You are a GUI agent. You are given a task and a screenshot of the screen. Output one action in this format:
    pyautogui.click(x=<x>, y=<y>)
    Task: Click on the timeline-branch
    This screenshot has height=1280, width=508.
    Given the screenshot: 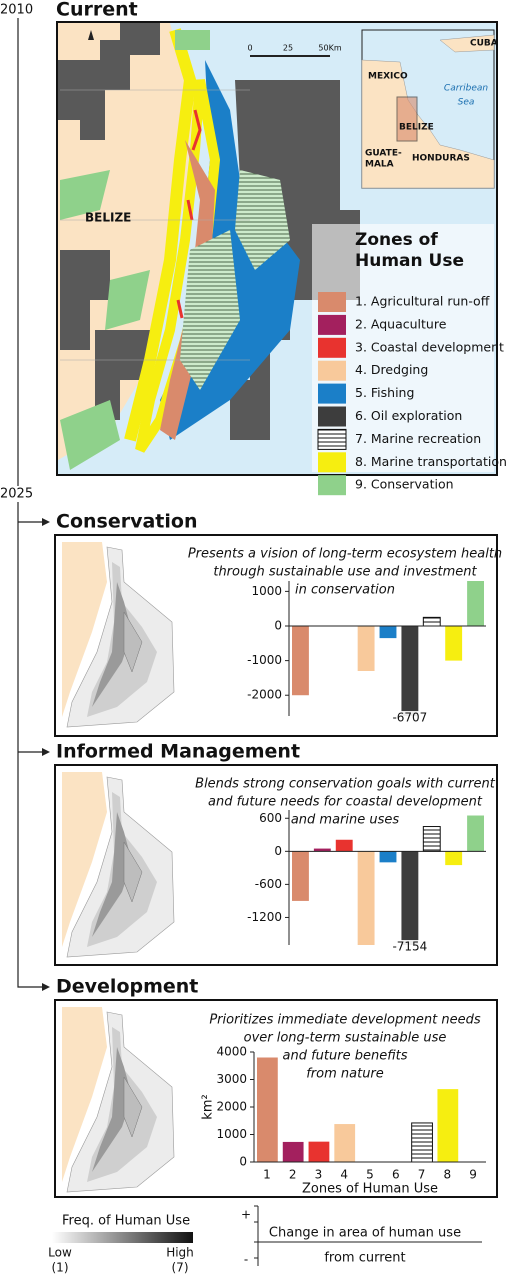 What is the action you would take?
    pyautogui.click(x=33, y=637)
    